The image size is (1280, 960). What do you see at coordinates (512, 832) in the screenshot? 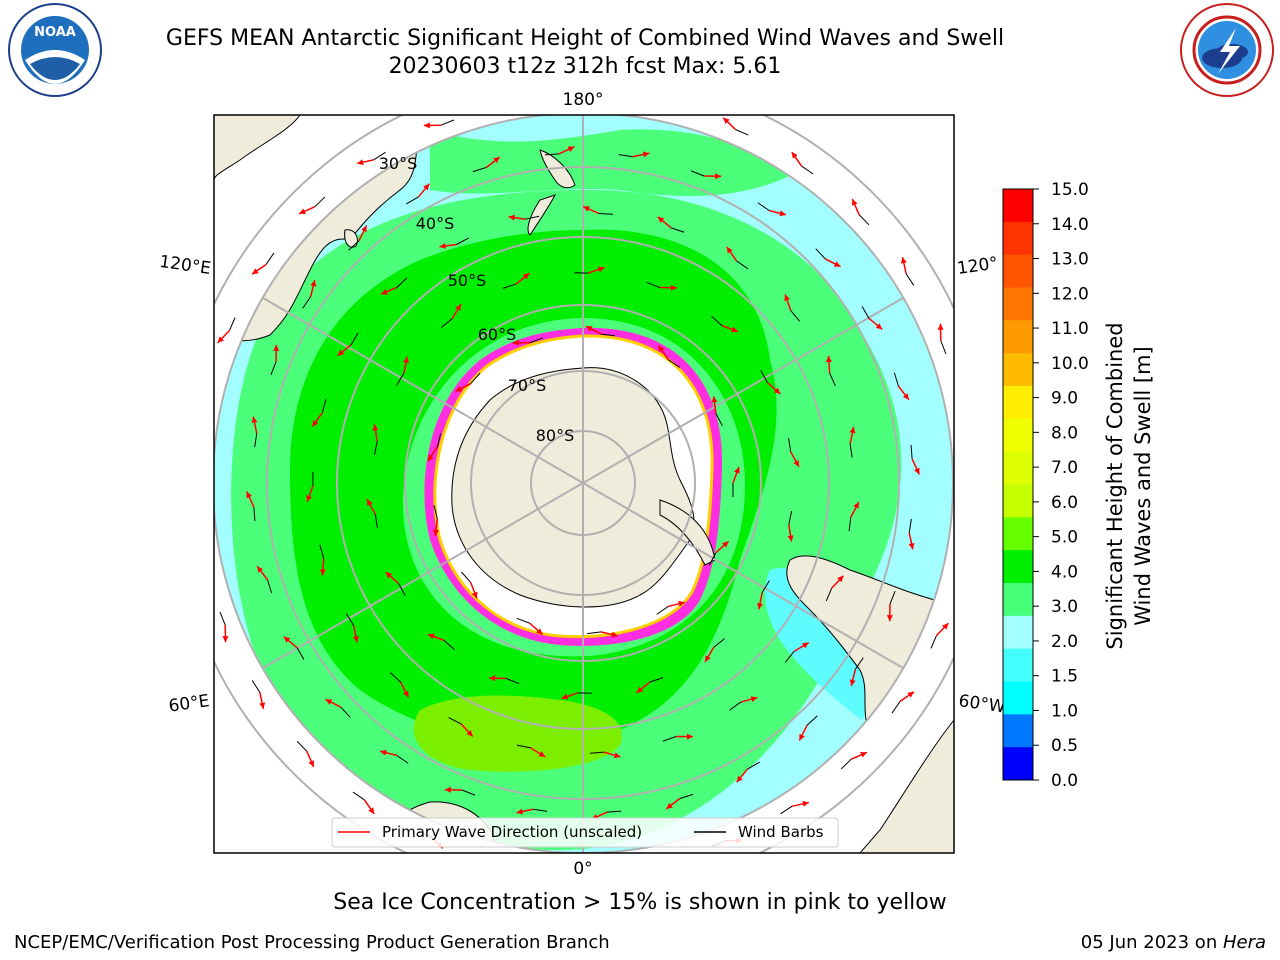
I see `legend-wave-label: Primary Wave Direction (unscaled)` at bounding box center [512, 832].